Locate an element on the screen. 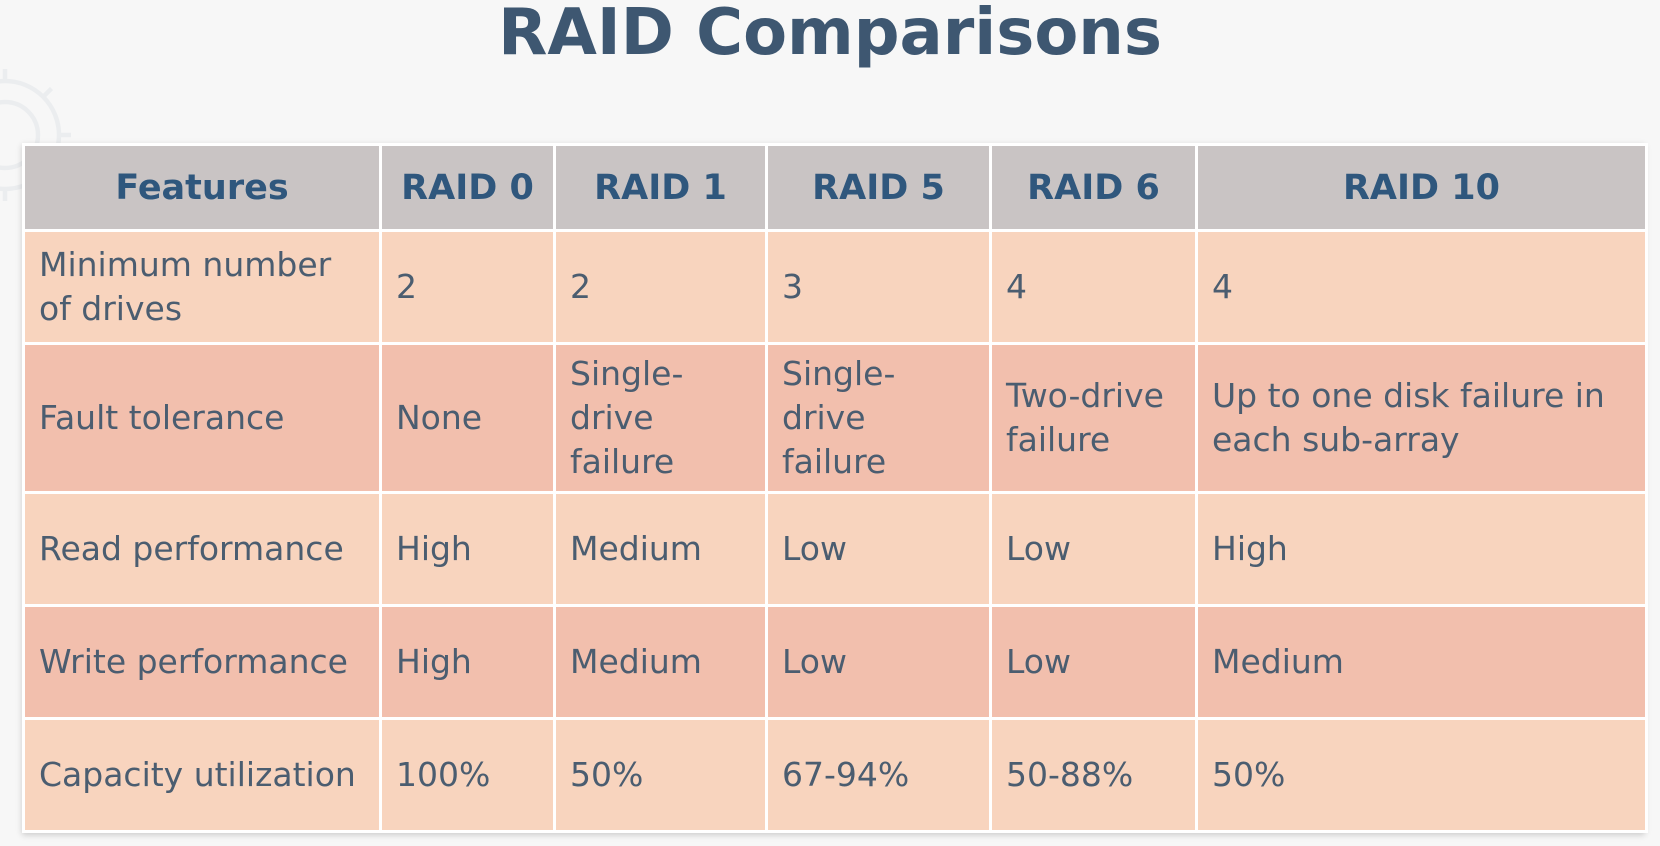  row-label: Fault tolerance is located at coordinates (202, 418).